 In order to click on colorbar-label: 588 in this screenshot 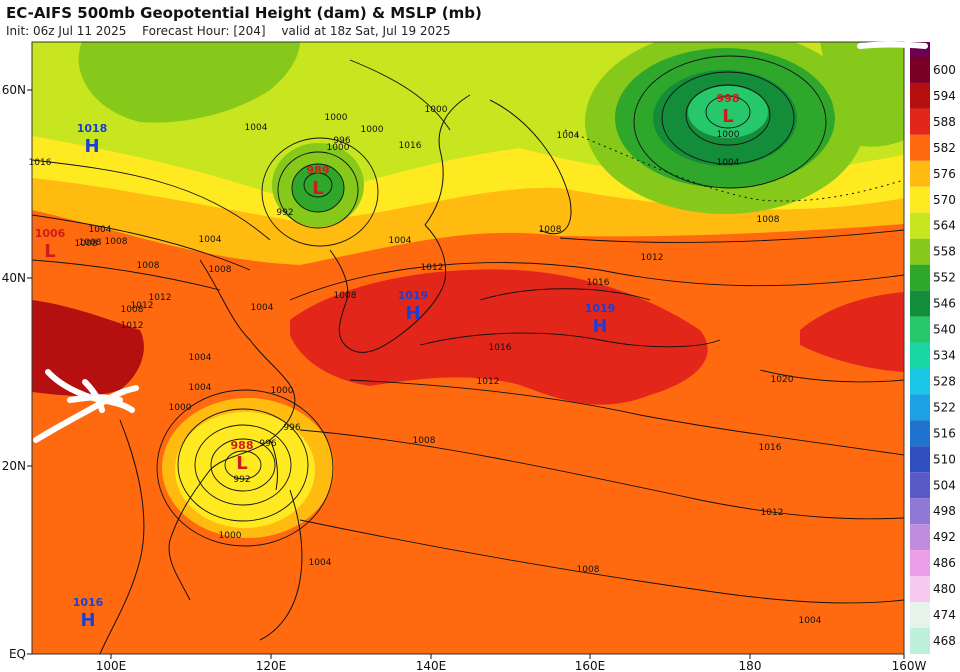, I will do `click(944, 122)`.